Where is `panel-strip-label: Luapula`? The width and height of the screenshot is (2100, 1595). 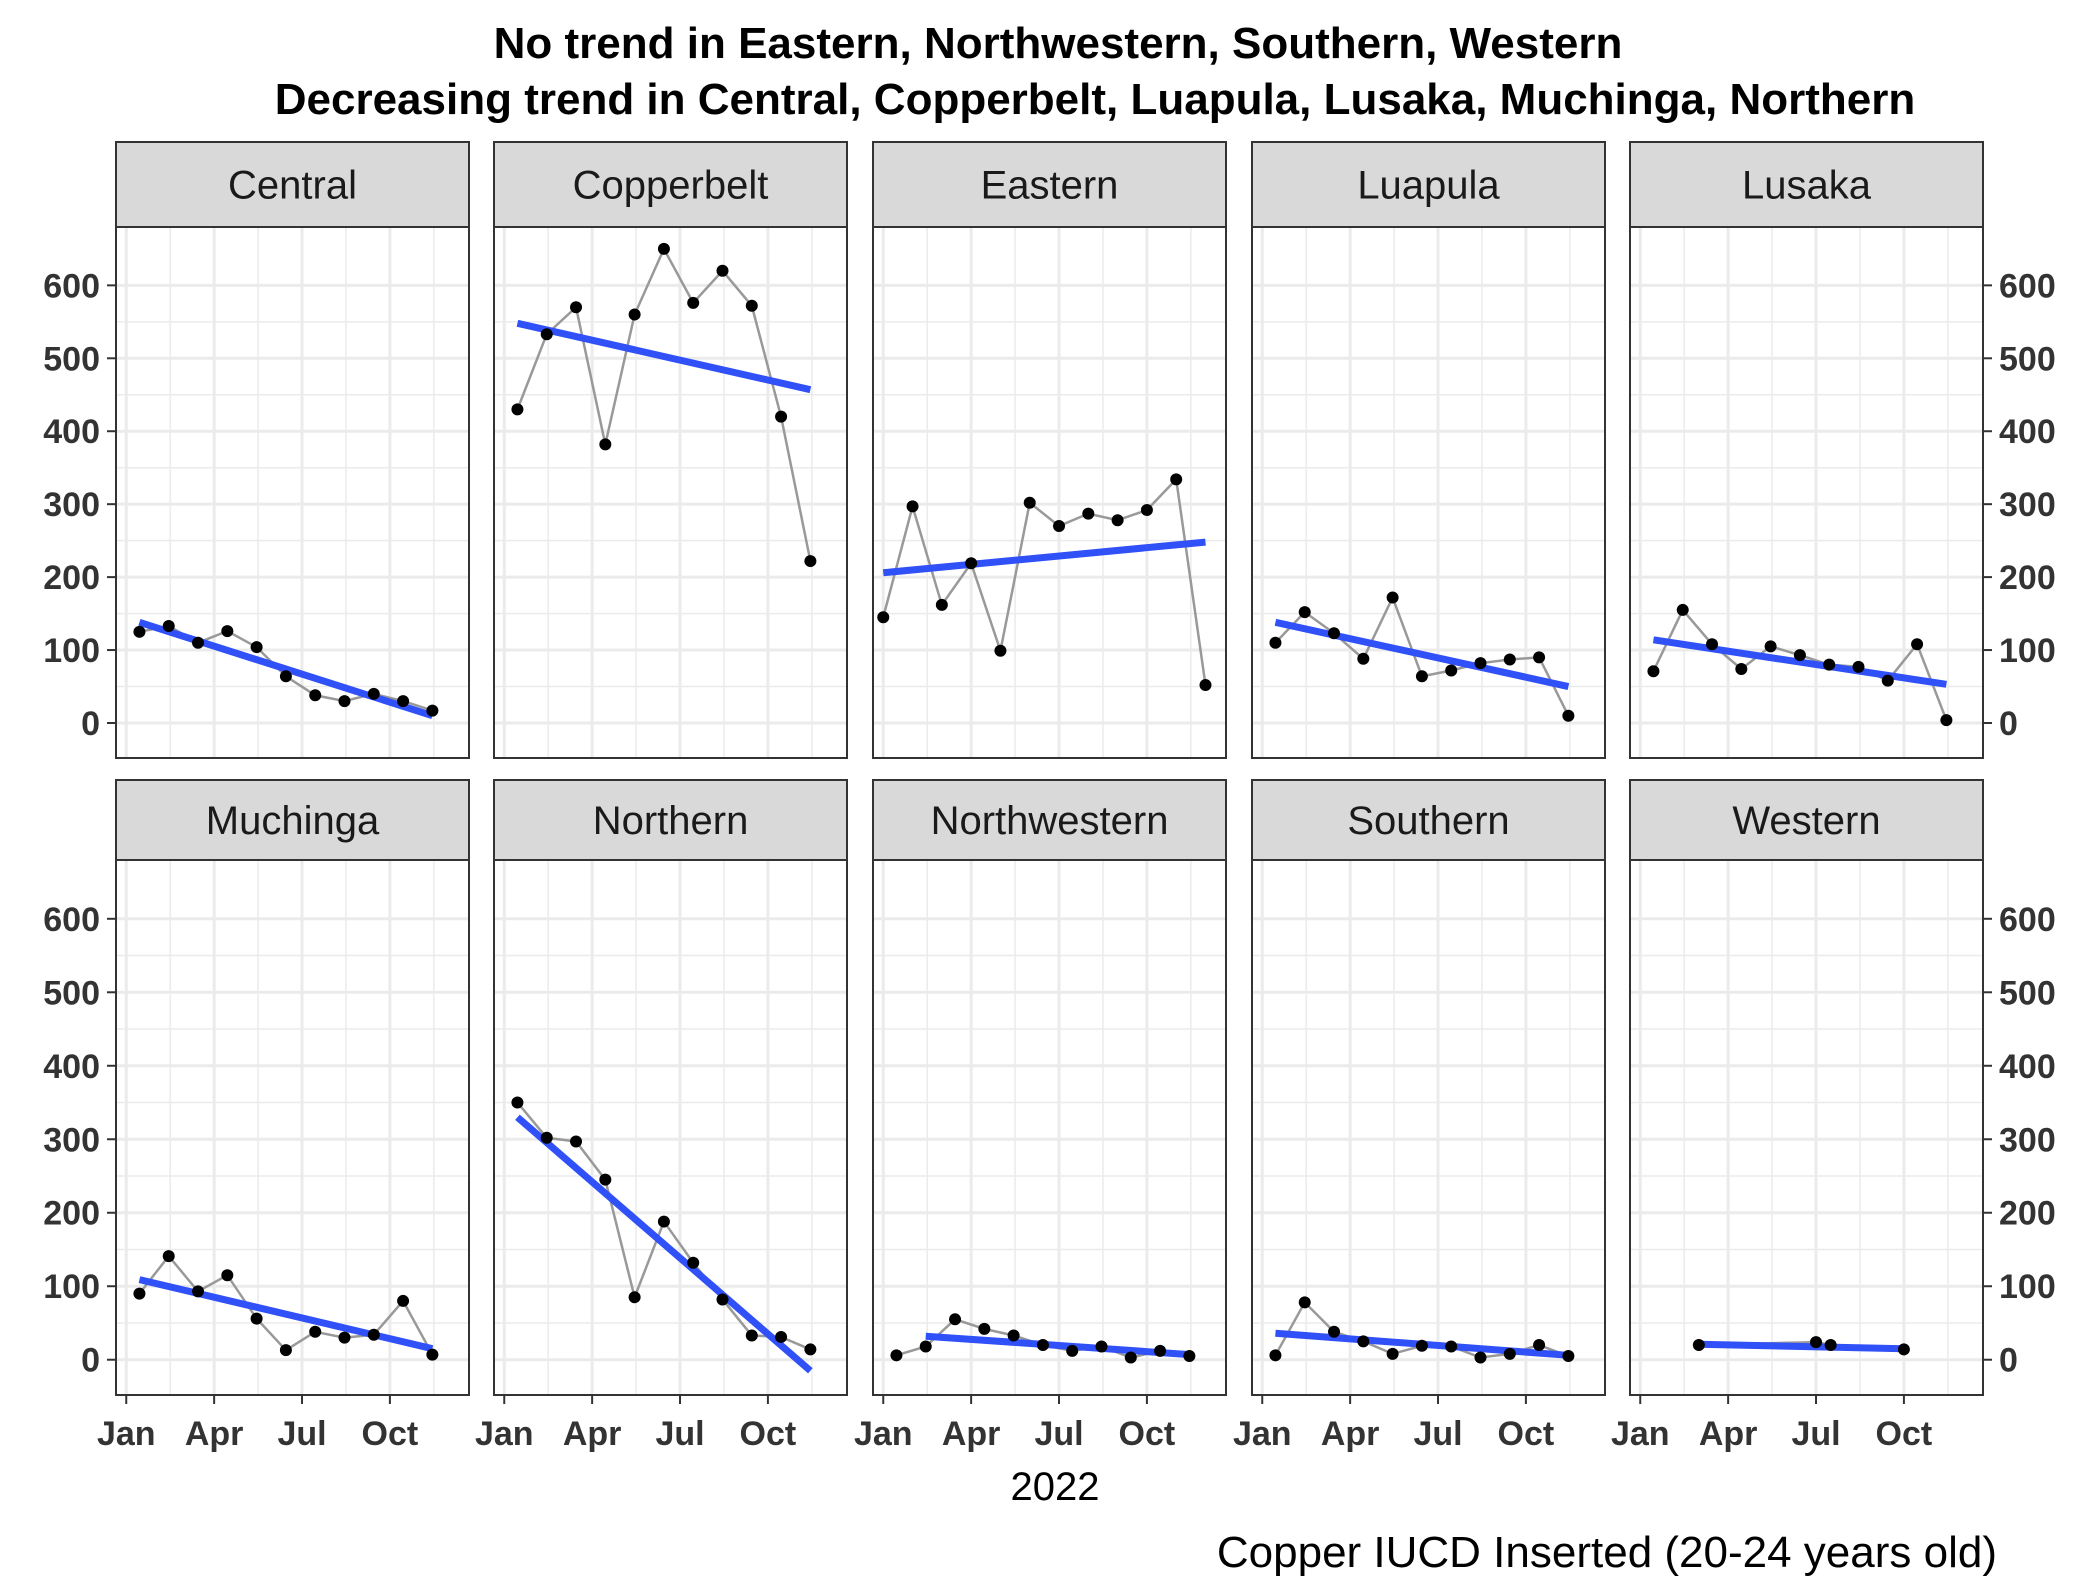 panel-strip-label: Luapula is located at coordinates (1428, 186).